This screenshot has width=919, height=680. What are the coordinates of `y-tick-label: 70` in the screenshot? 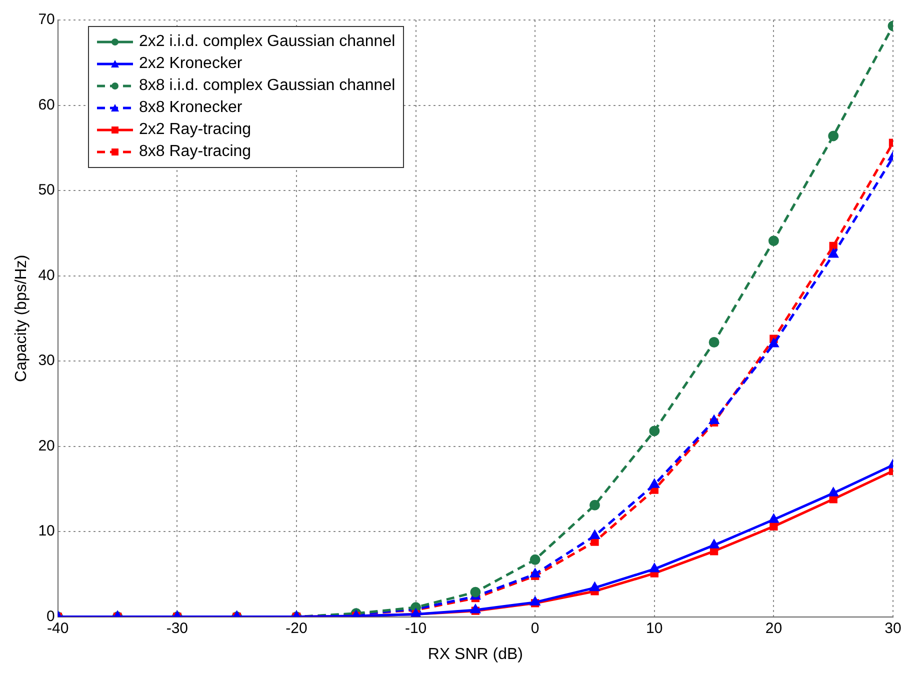 It's located at (46, 19).